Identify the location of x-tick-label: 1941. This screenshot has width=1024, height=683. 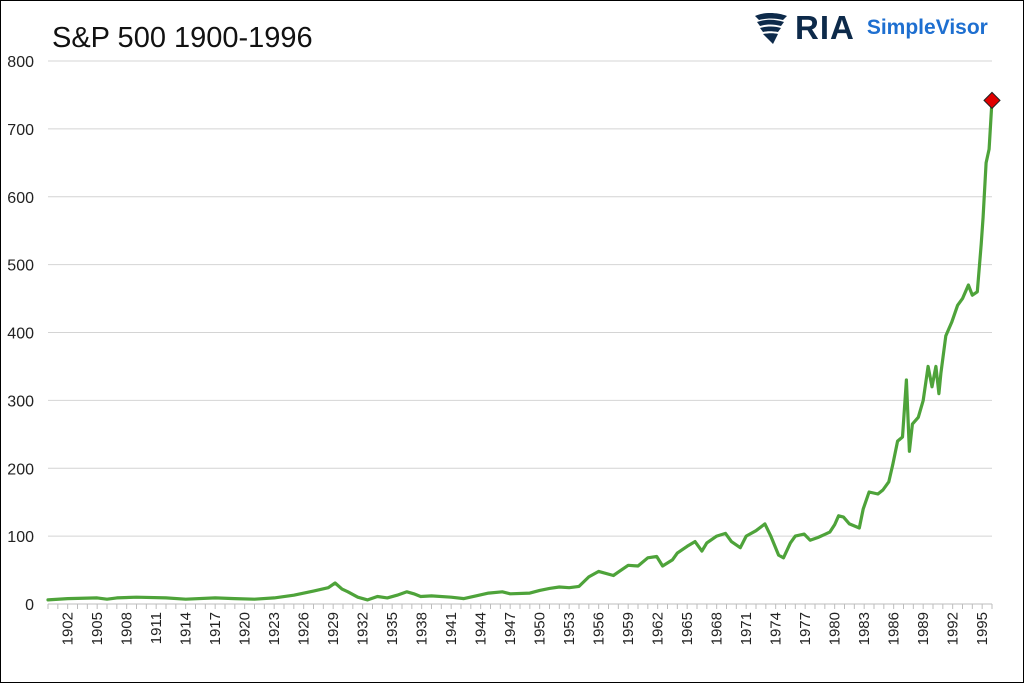
(451, 628).